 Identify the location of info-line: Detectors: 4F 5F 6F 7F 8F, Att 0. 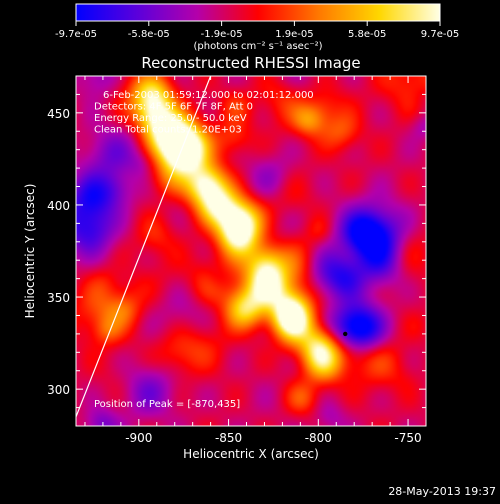
(173, 107).